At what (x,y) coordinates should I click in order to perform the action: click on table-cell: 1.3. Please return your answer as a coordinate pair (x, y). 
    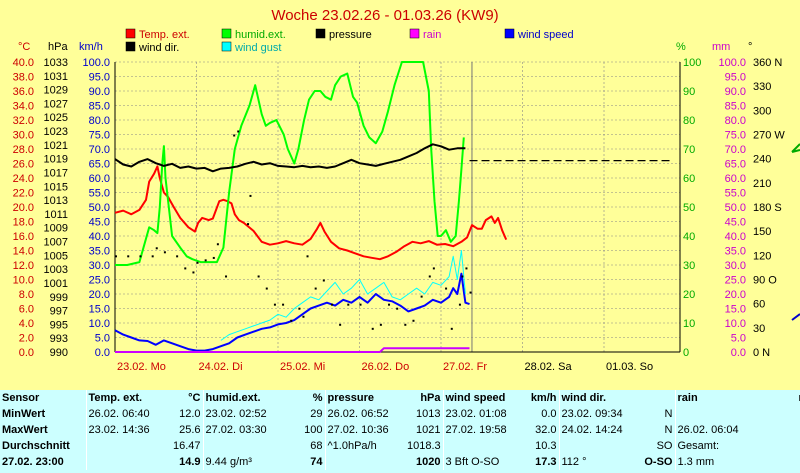
    Looking at the image, I should click on (781, 430).